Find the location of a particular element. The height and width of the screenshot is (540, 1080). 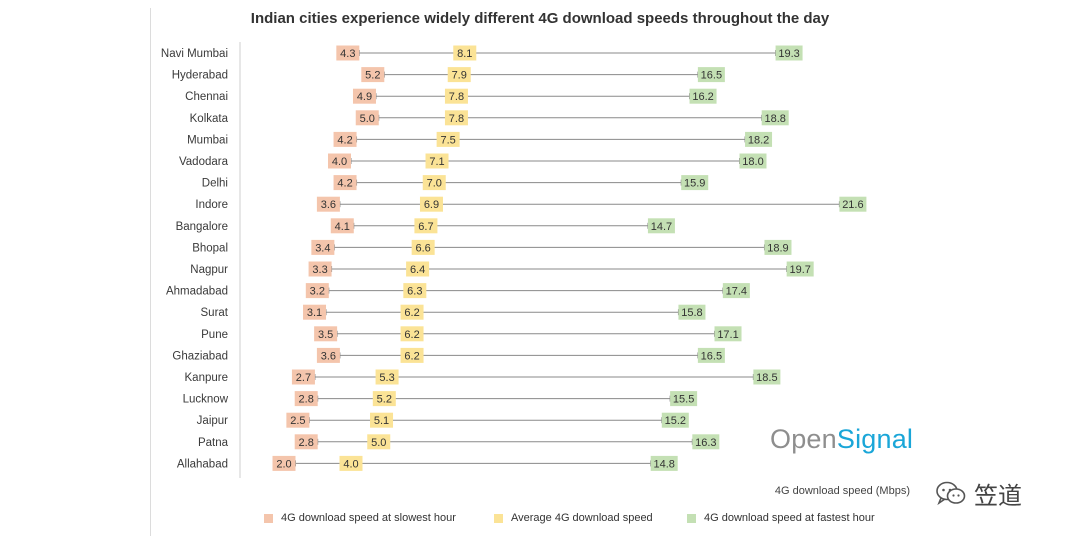

city-label-bhopal: Bhopal is located at coordinates (210, 248).